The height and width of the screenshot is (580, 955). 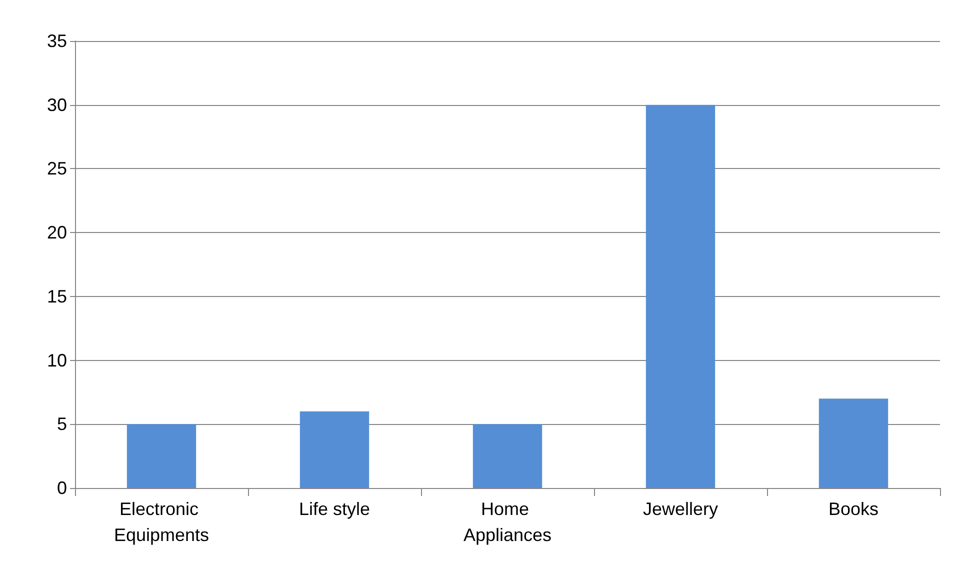 I want to click on x-tick-label: Electronic Equipments, so click(x=162, y=522).